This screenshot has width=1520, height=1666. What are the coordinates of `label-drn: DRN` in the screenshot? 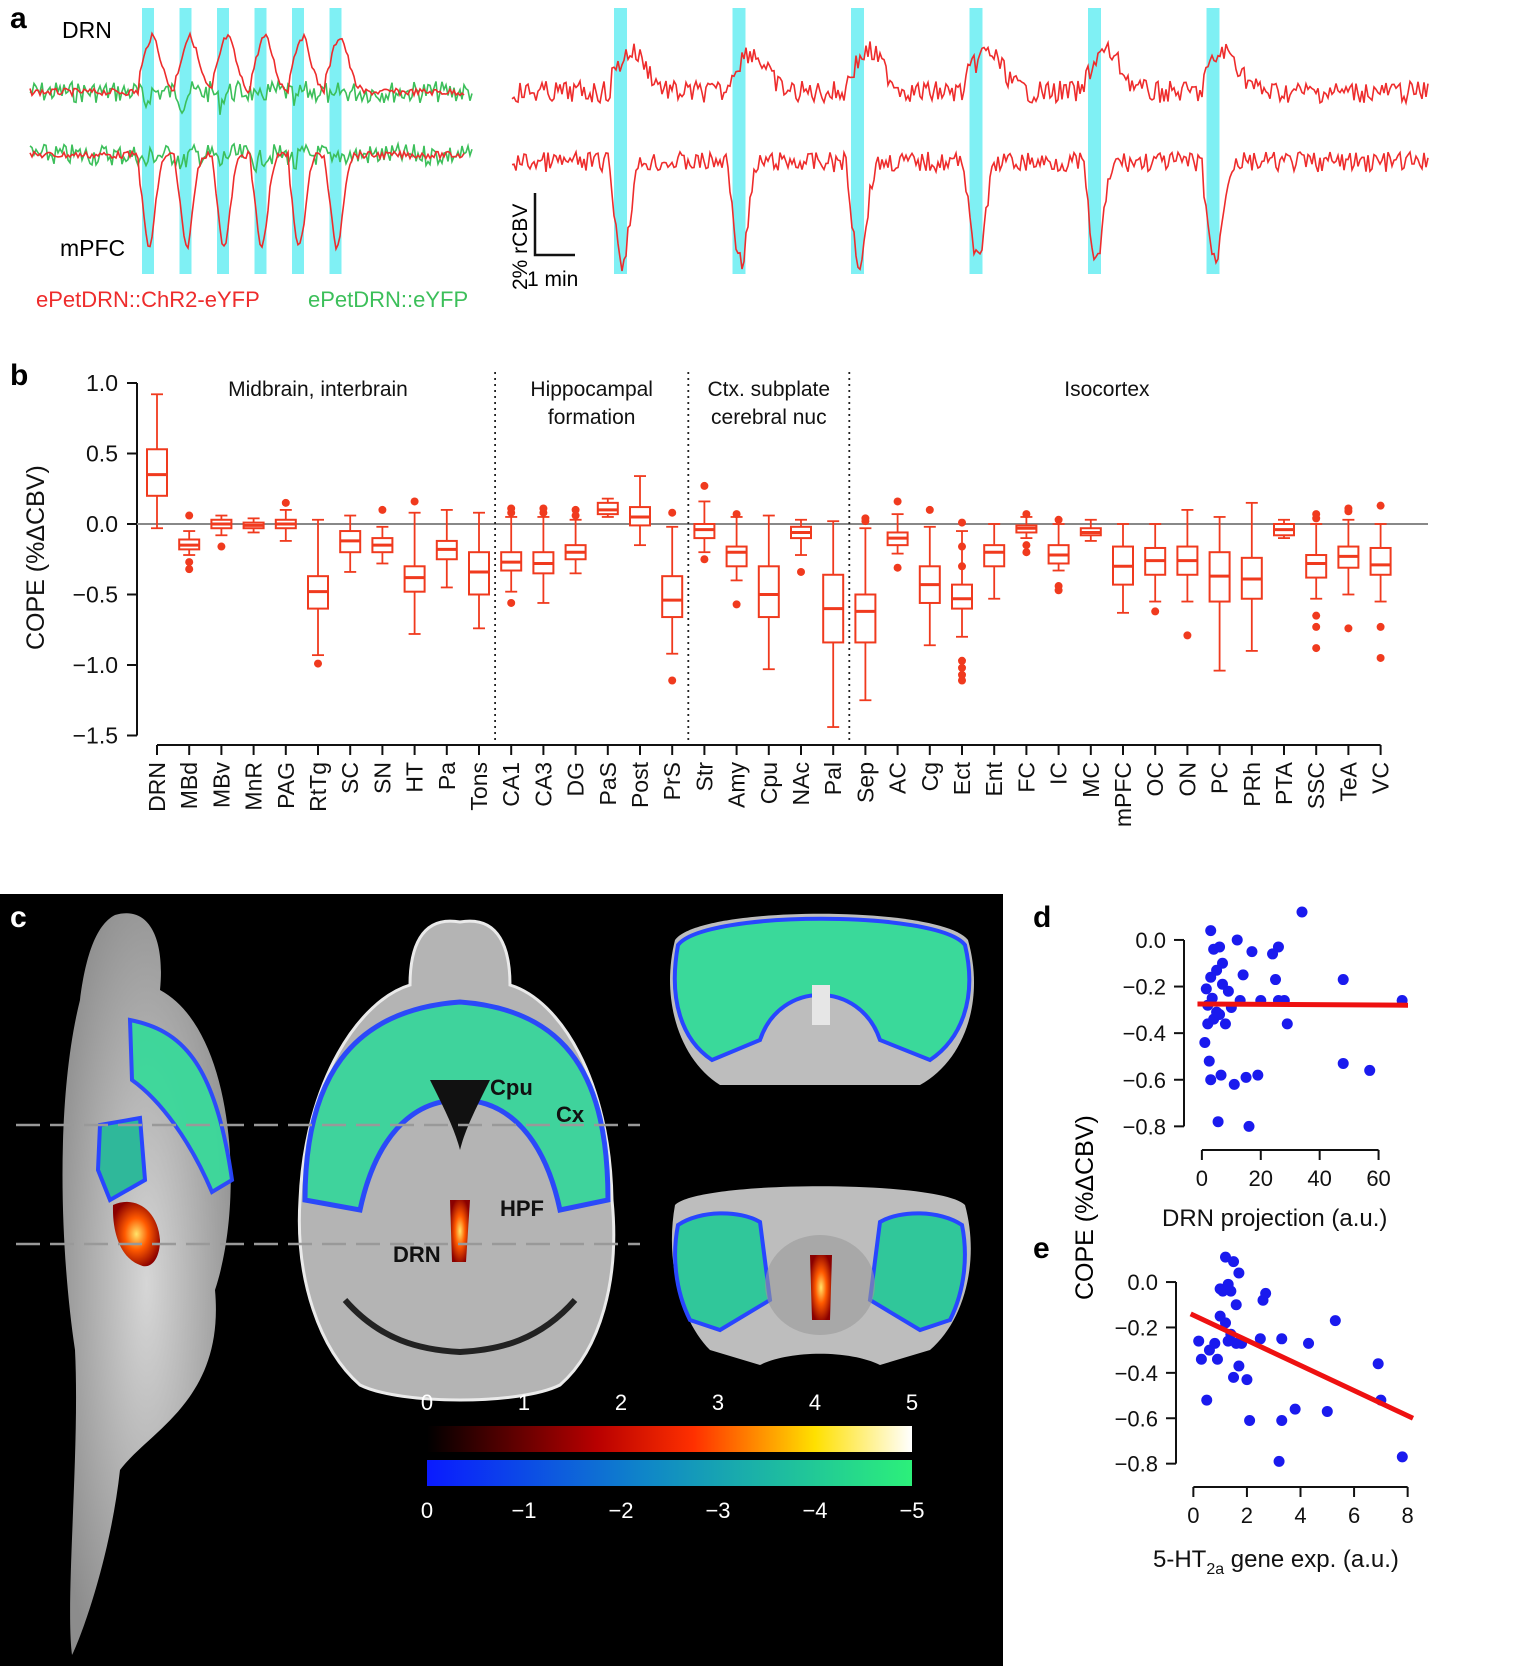 It's located at (417, 1254).